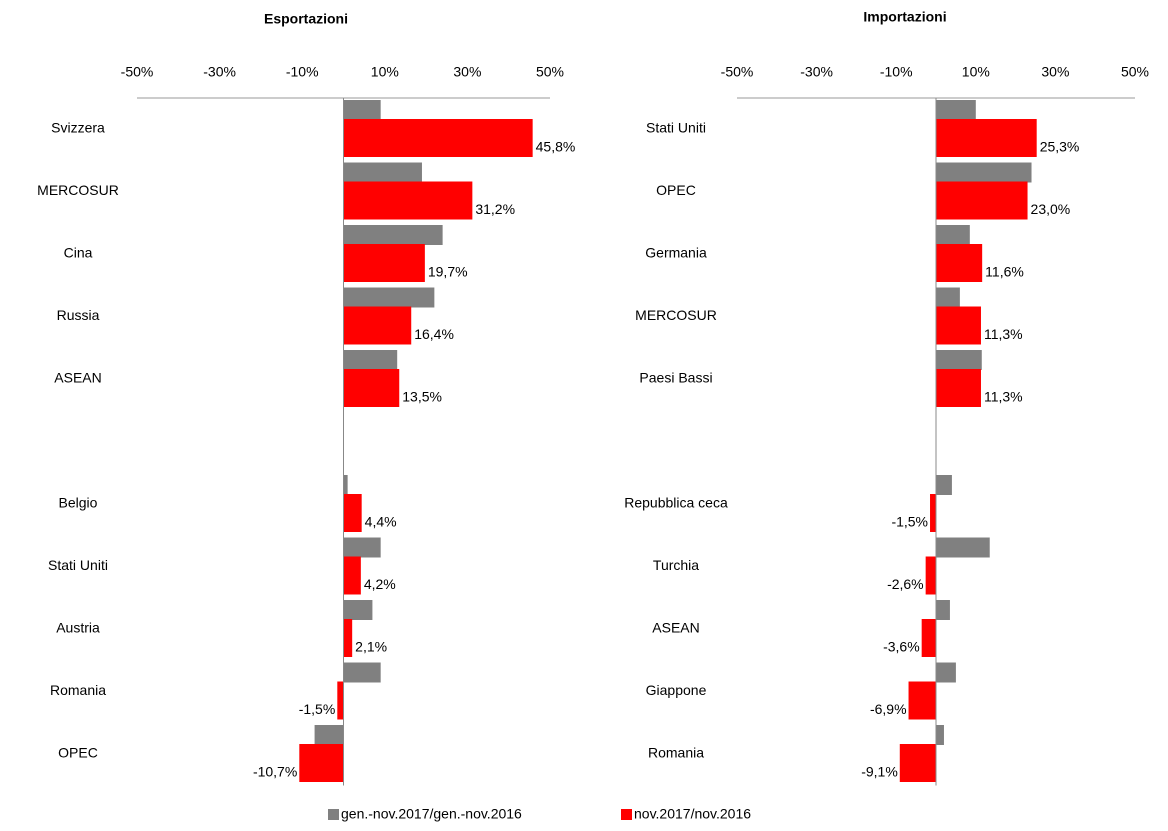  Describe the element at coordinates (905, 584) in the screenshot. I see `value-label: -2,6%` at that location.